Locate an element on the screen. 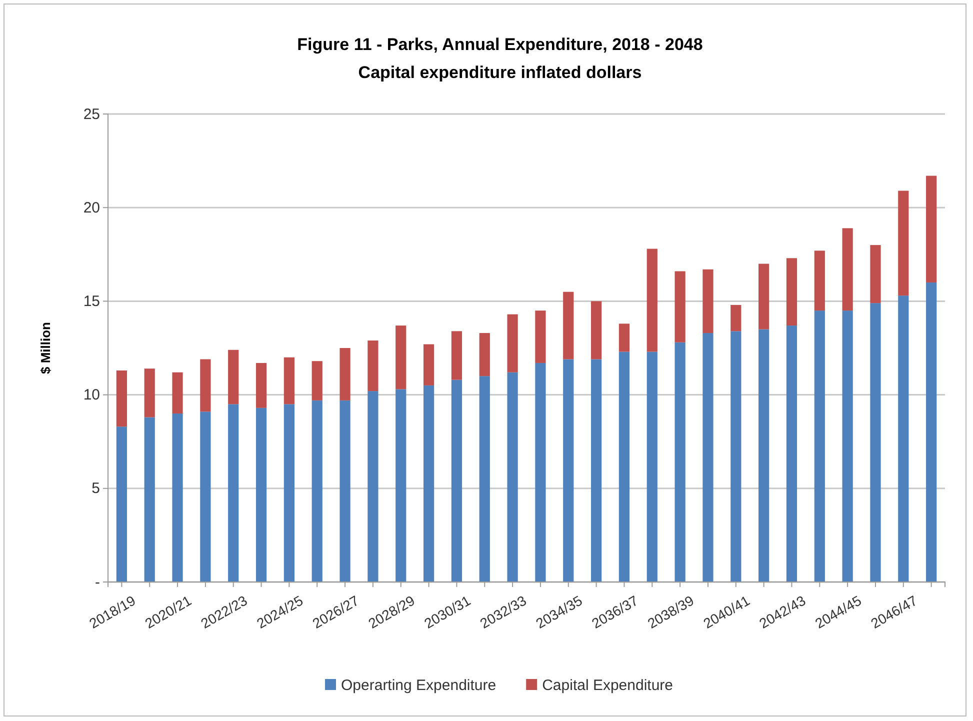  y-tick-label: 20 is located at coordinates (91, 207).